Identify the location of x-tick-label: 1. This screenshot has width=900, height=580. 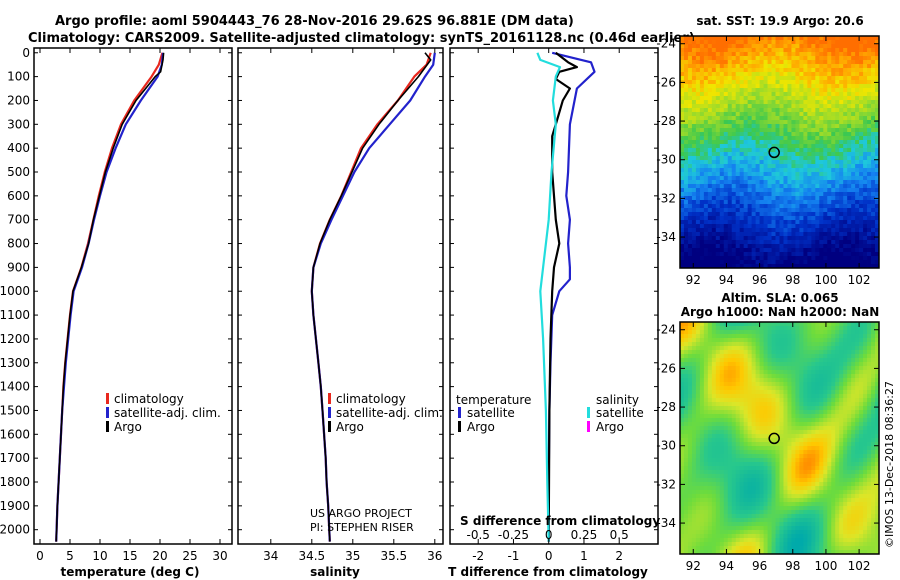
(584, 556).